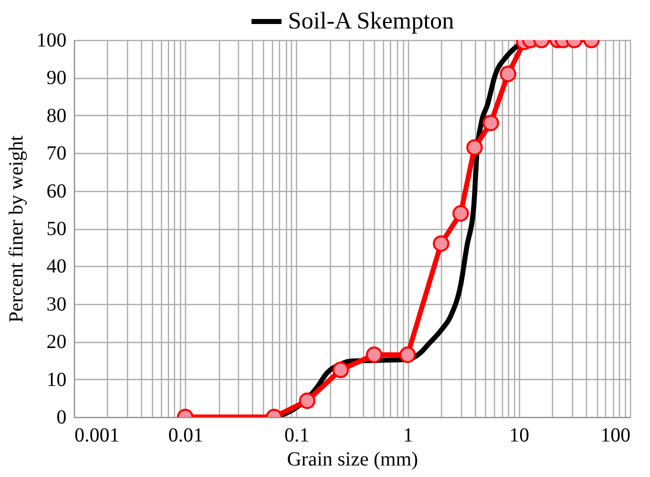 This screenshot has height=477, width=650. I want to click on x-tick-label: 0.1, so click(297, 435).